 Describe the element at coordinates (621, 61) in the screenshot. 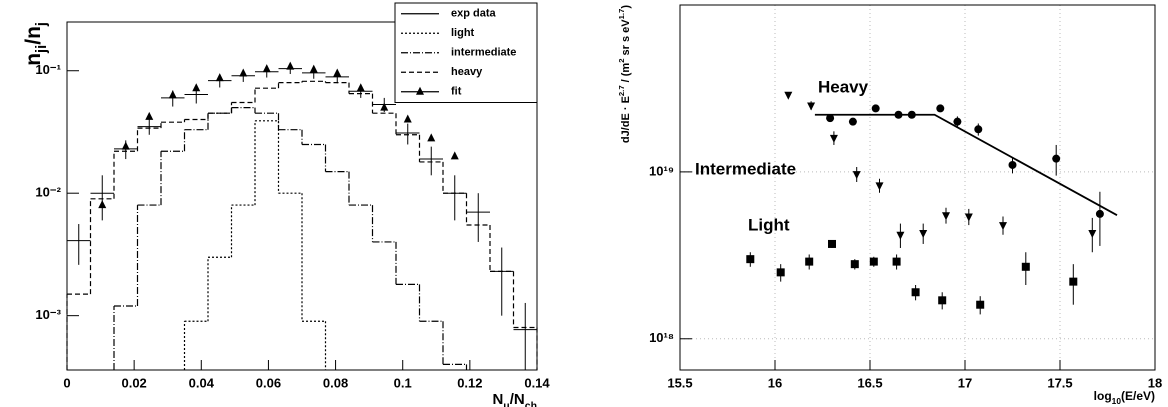

I see `axis-label-part: 2` at that location.